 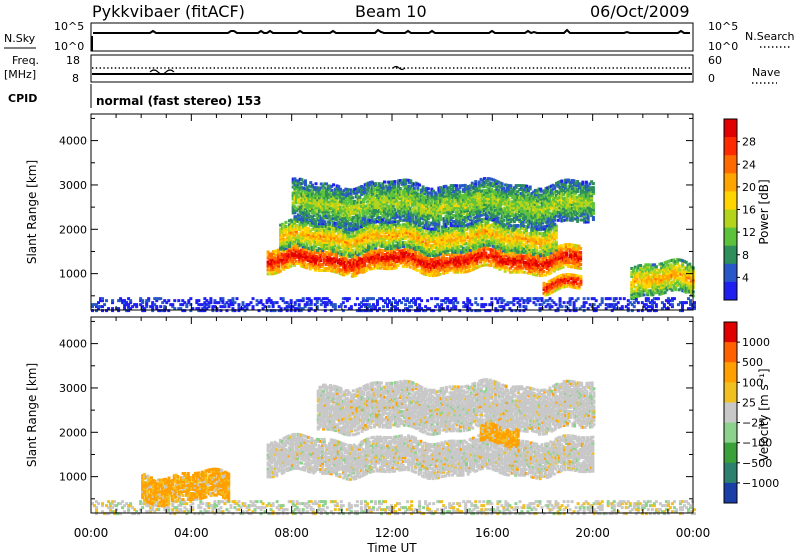 I want to click on nave-tick-top: 60, so click(x=715, y=60).